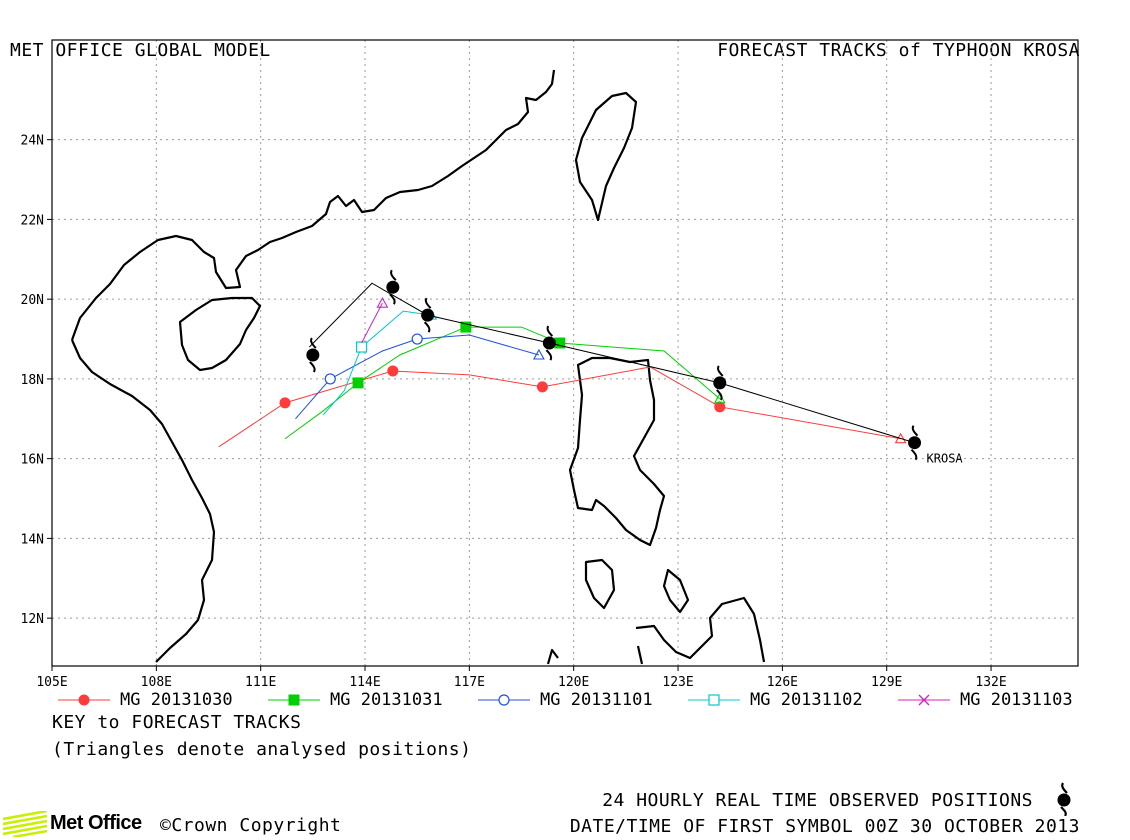 This screenshot has width=1130, height=840. What do you see at coordinates (677, 682) in the screenshot?
I see `lon-tick-label: 123E` at bounding box center [677, 682].